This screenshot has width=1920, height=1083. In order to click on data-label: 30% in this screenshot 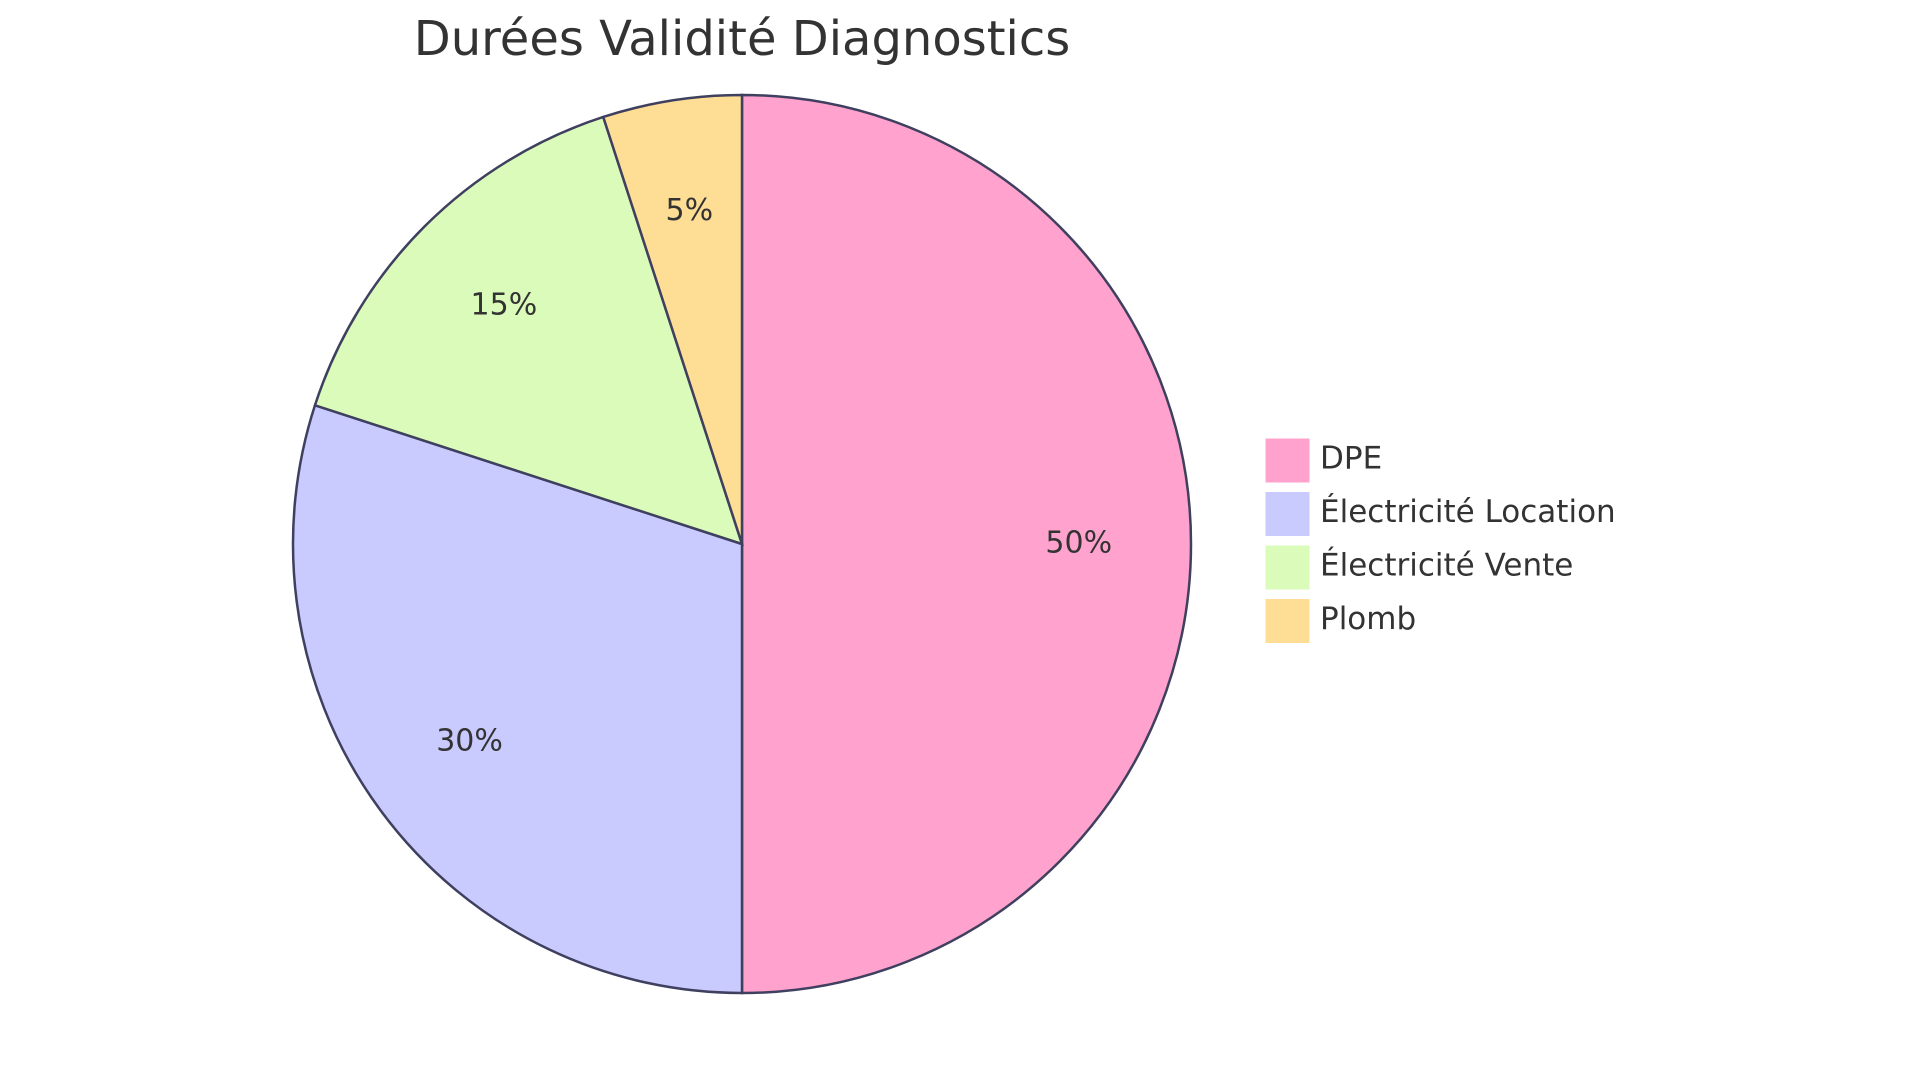, I will do `click(469, 740)`.